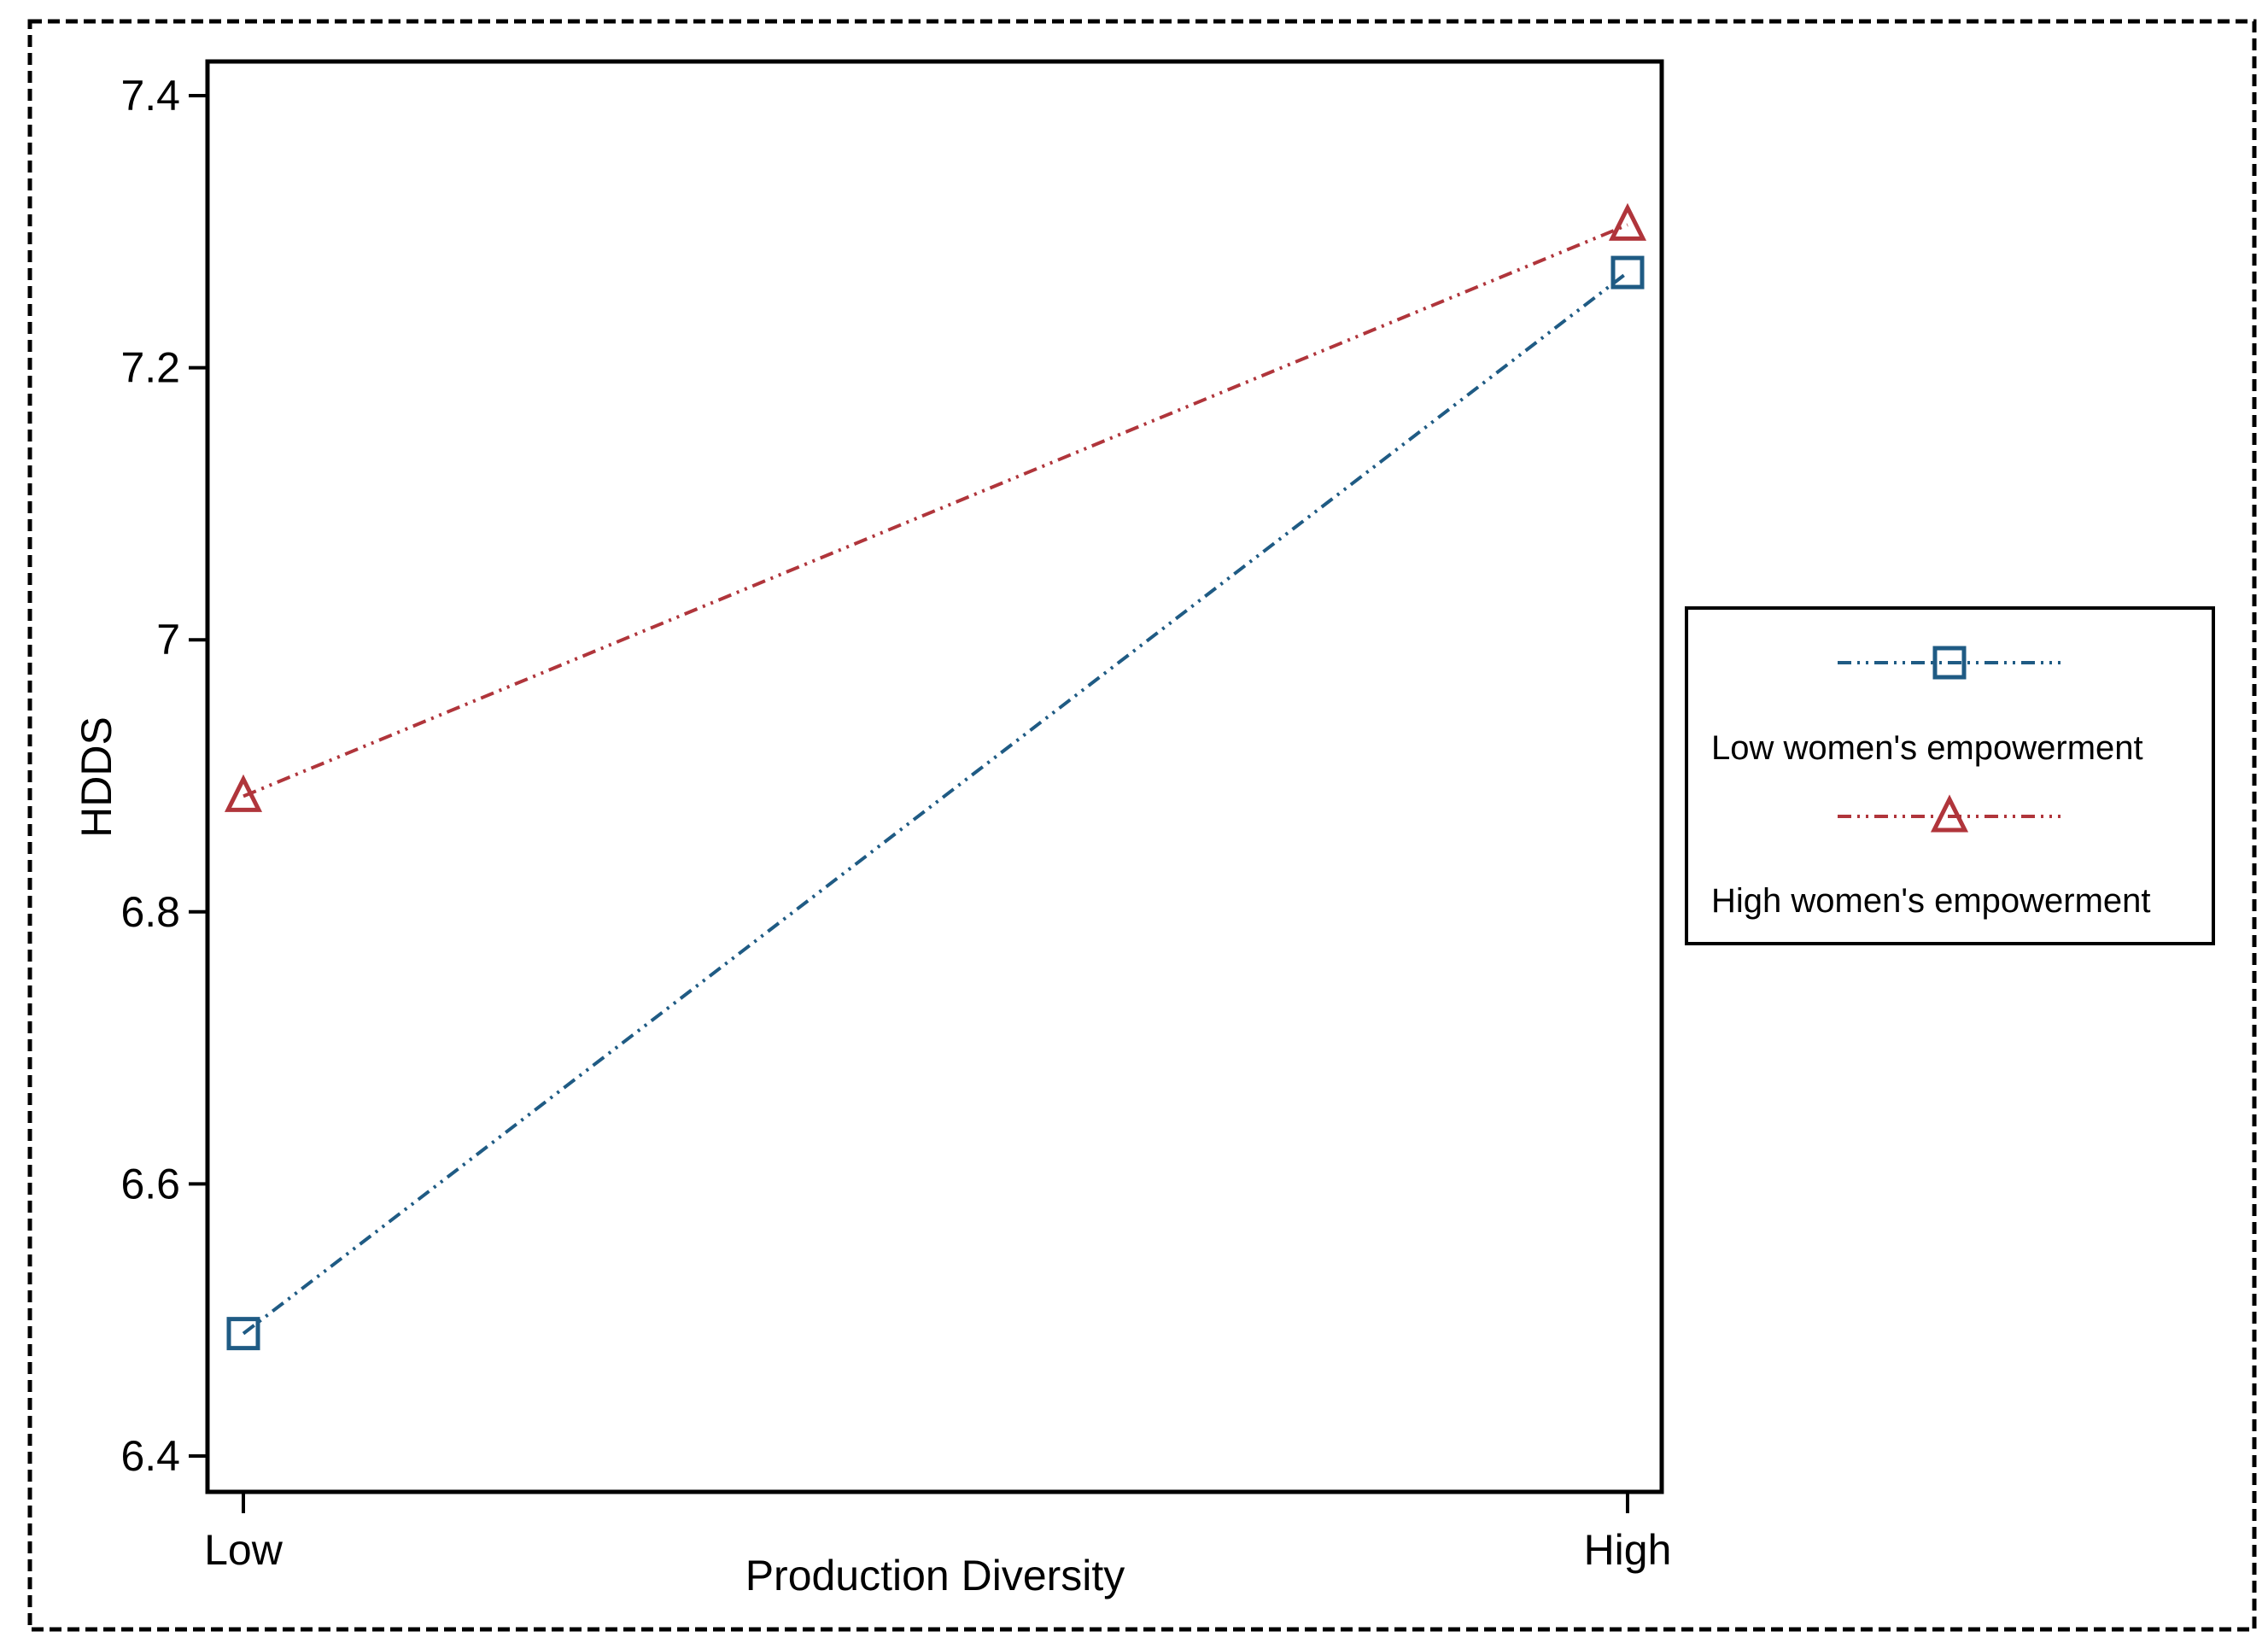 The image size is (2268, 1649). Describe the element at coordinates (1927, 706) in the screenshot. I see `legend-entry: Low women's empowerment` at that location.